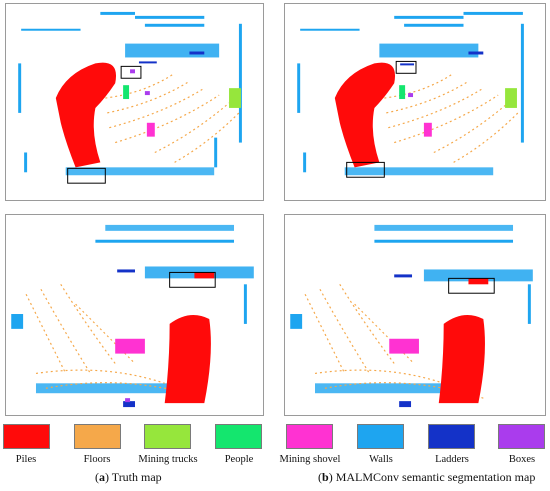  I want to click on legend-label-ladders: Ladders, so click(452, 459).